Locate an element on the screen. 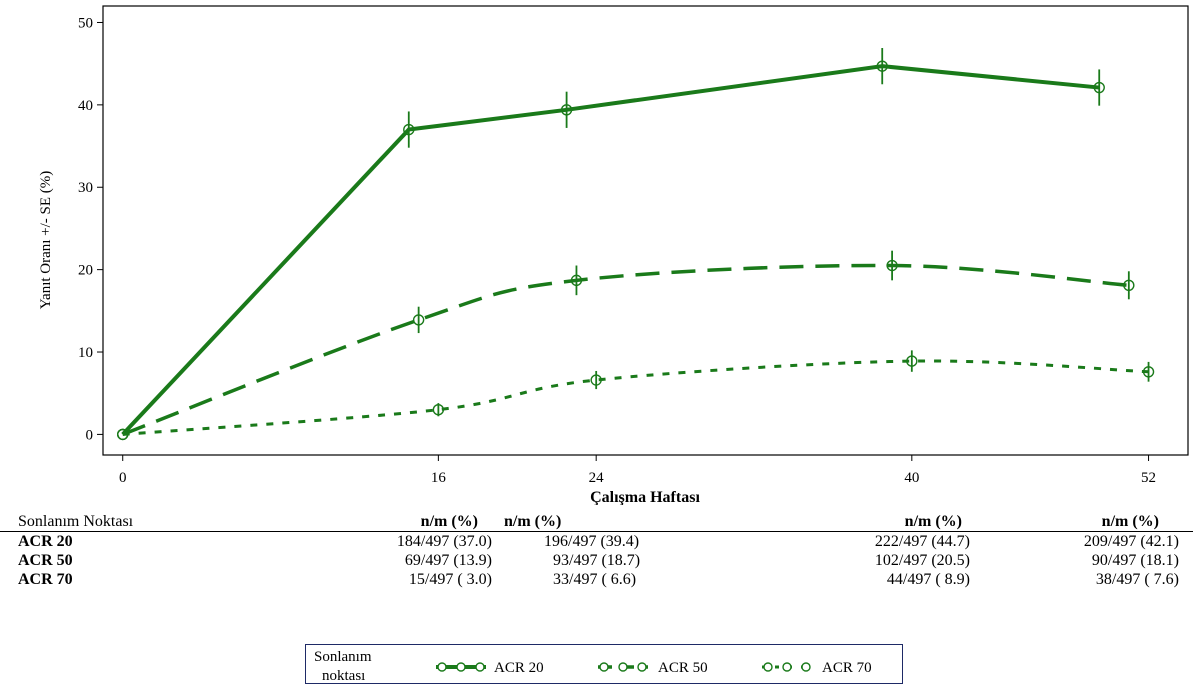  y-tick-label: 40 is located at coordinates (85, 106).